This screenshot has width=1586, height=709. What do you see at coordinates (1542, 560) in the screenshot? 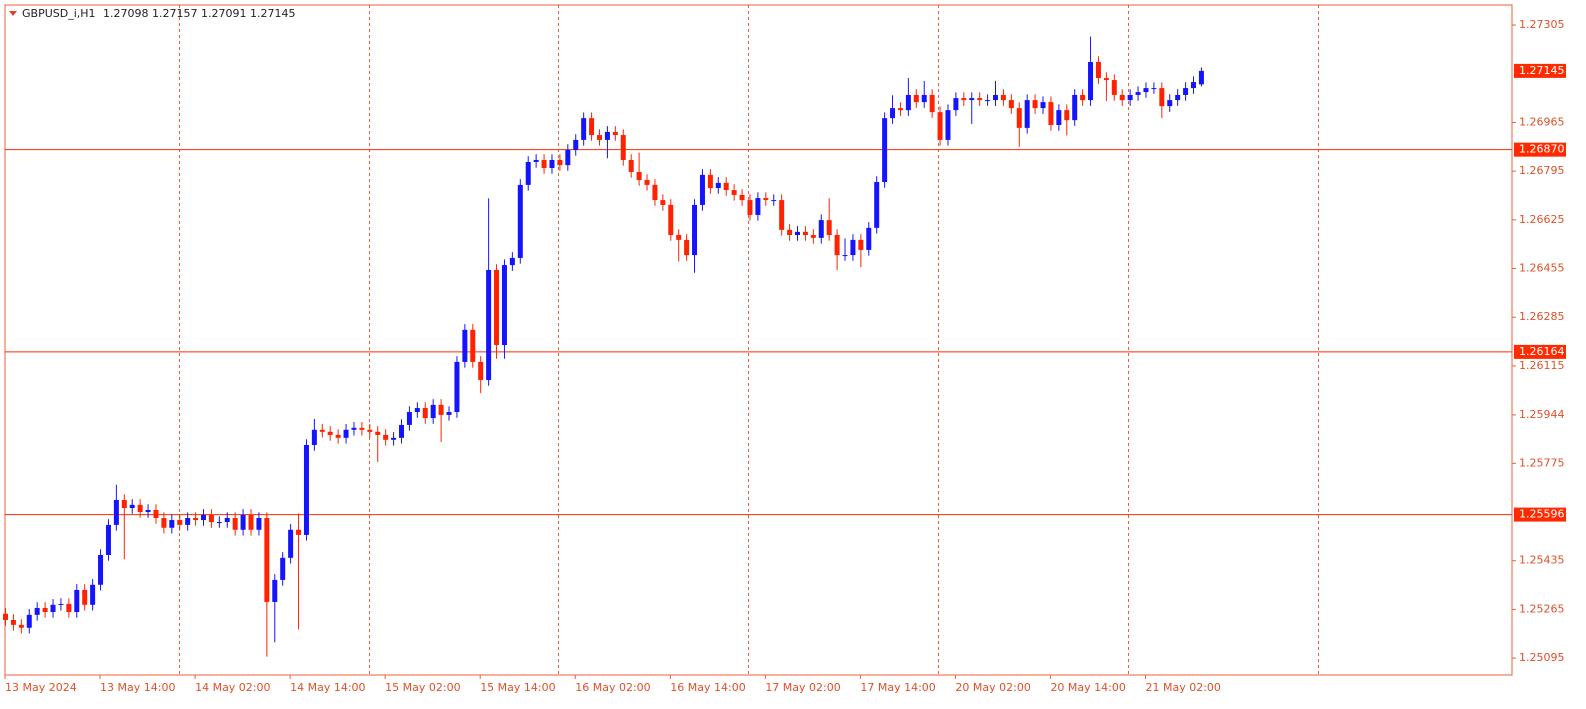
I see `y-tick-label: 1.25435` at bounding box center [1542, 560].